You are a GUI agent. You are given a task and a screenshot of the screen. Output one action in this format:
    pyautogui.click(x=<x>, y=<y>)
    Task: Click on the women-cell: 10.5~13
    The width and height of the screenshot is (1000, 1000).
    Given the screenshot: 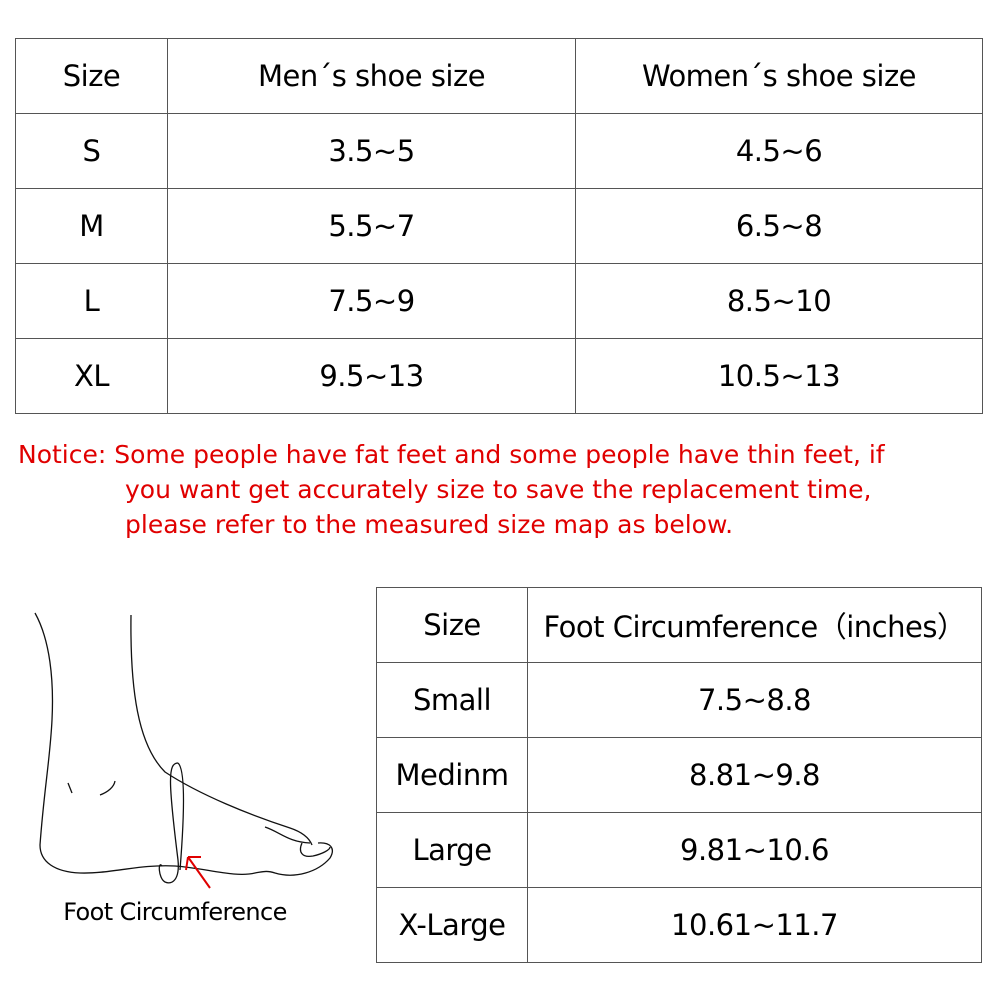 What is the action you would take?
    pyautogui.click(x=779, y=376)
    